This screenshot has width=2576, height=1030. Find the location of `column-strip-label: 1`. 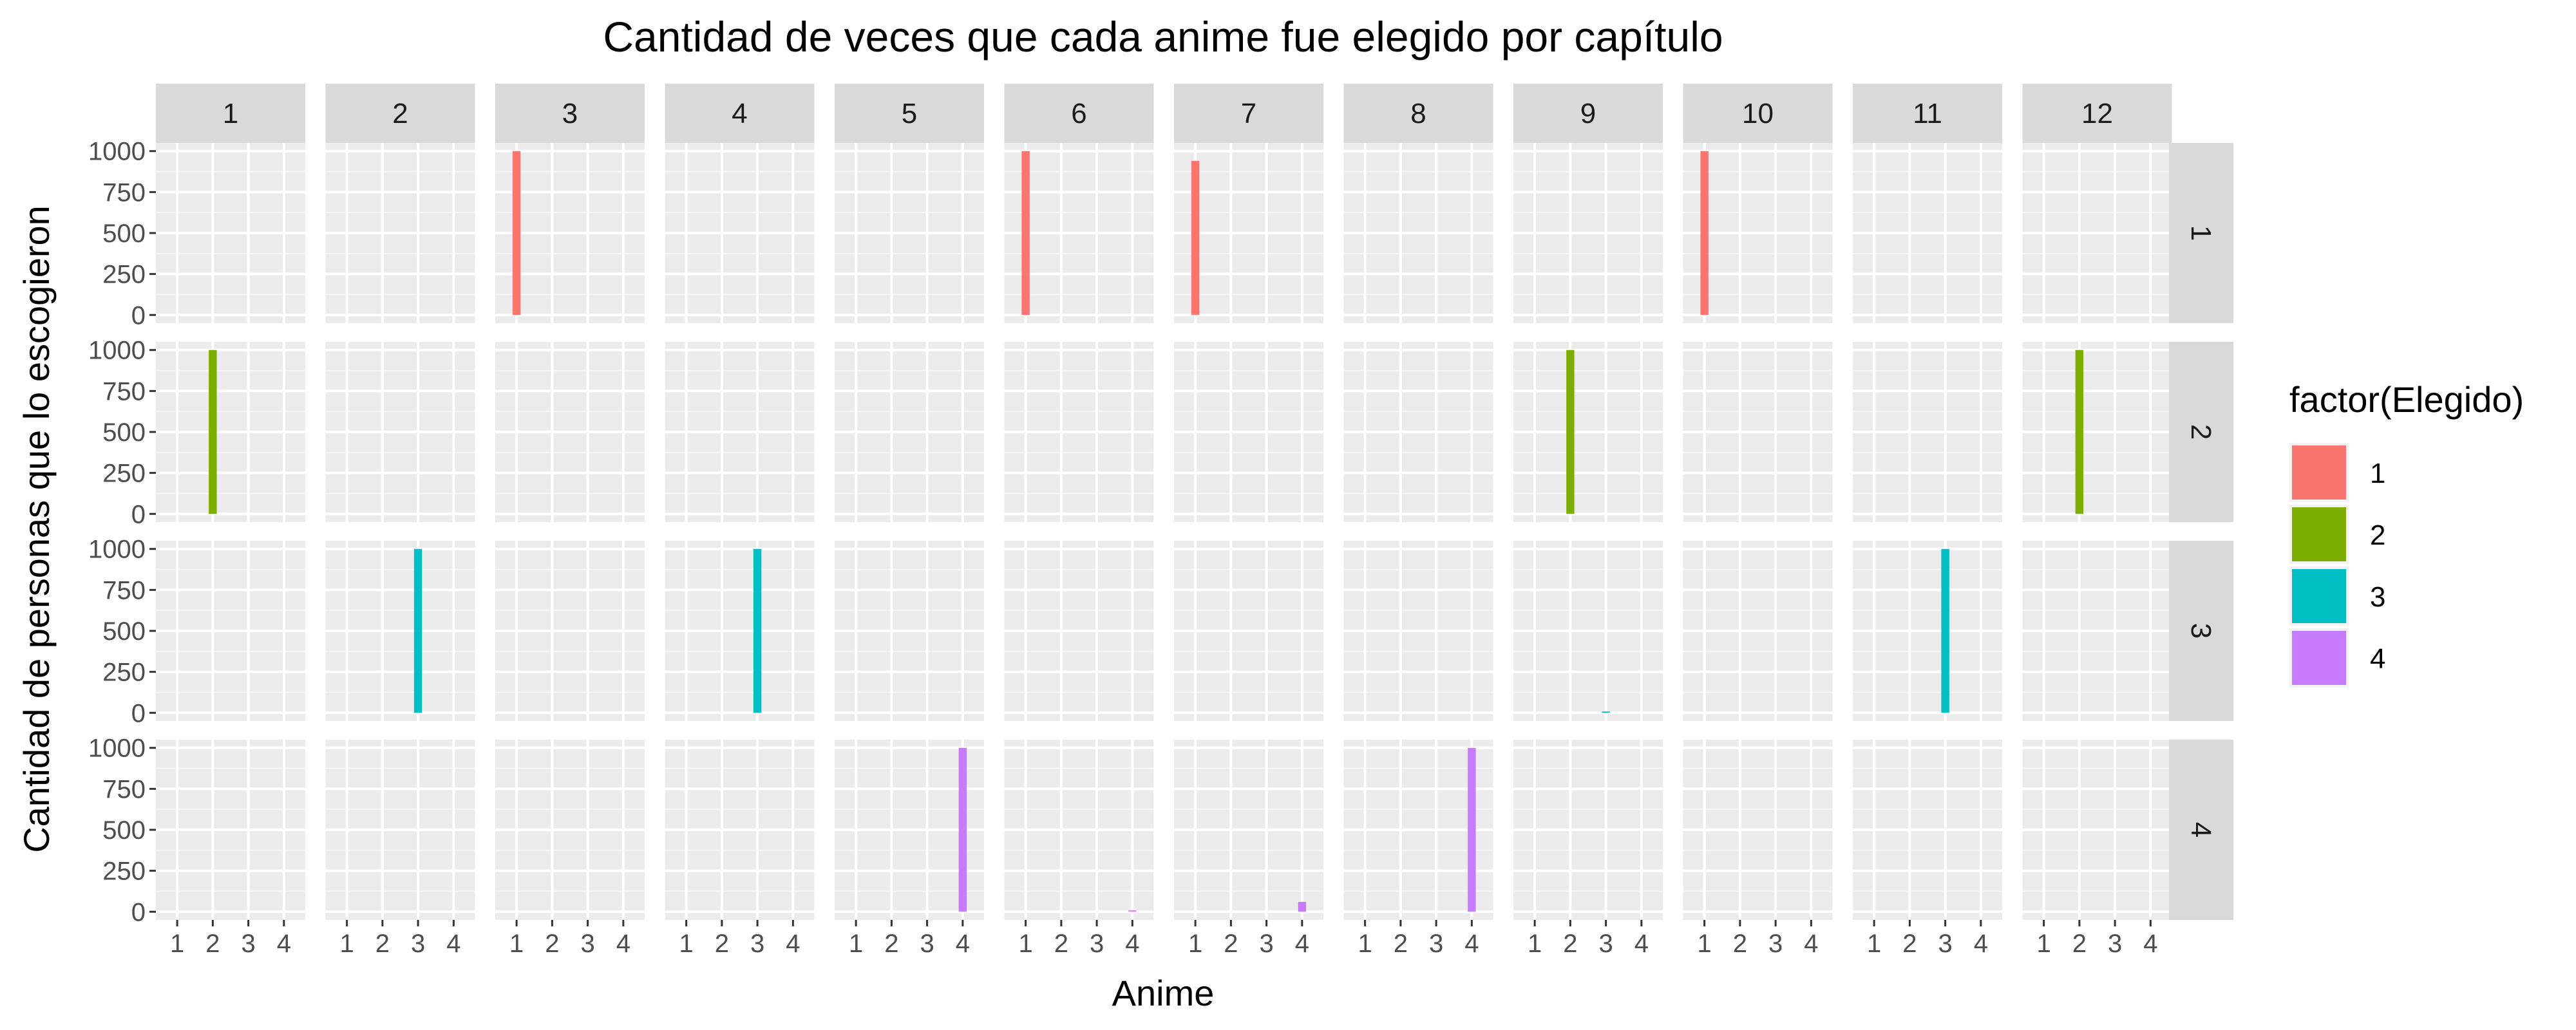

column-strip-label: 1 is located at coordinates (231, 113).